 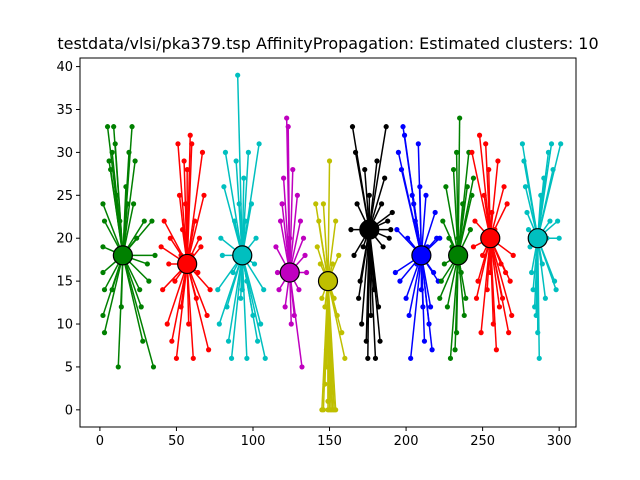 What do you see at coordinates (482, 441) in the screenshot?
I see `x-tick-label: 250` at bounding box center [482, 441].